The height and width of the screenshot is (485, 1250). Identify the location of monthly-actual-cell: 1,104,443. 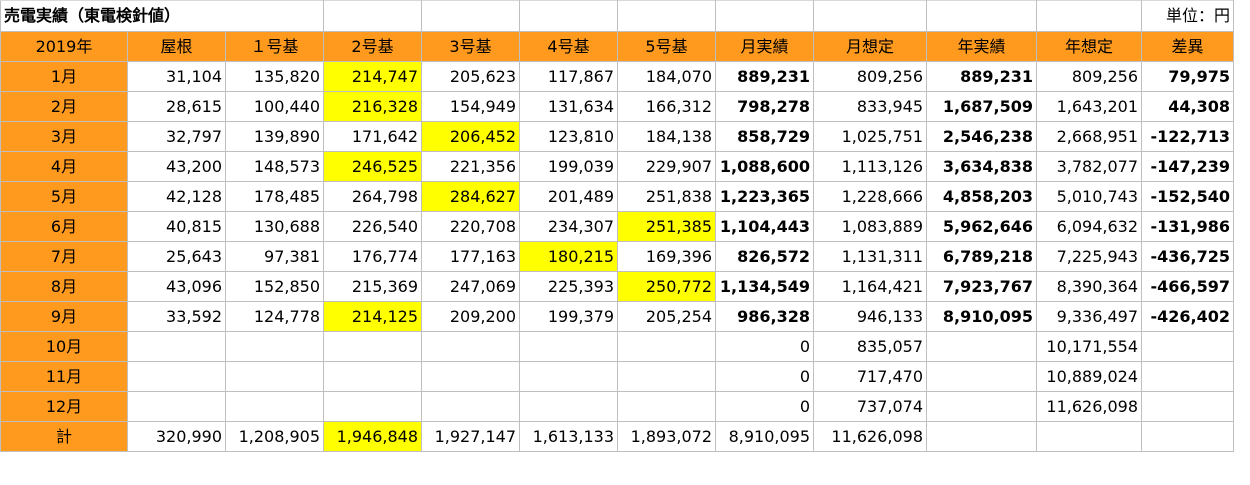
(764, 226).